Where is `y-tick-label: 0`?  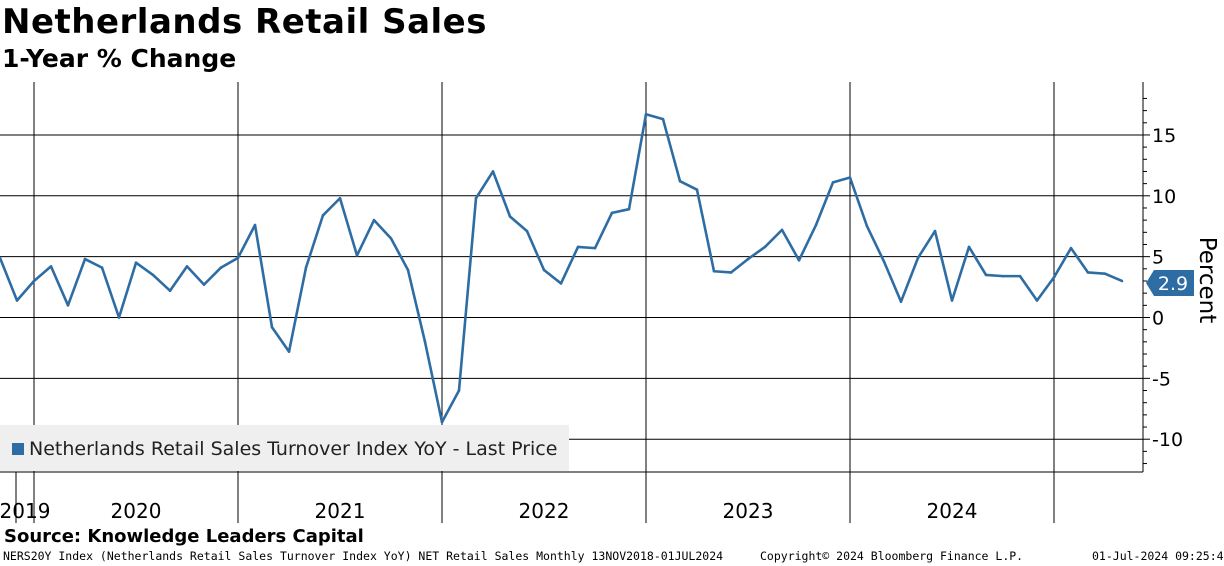
y-tick-label: 0 is located at coordinates (1158, 319).